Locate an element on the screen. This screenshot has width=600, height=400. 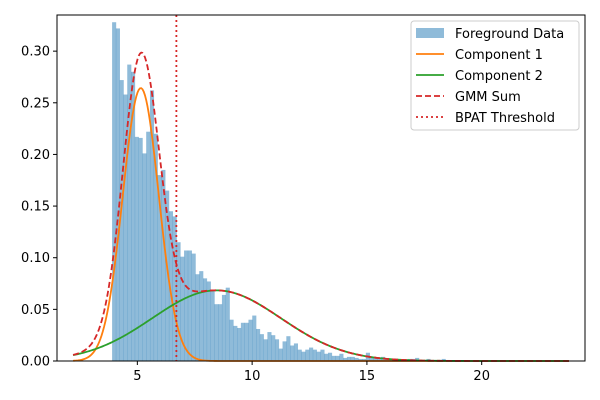
legend-box is located at coordinates (495, 75).